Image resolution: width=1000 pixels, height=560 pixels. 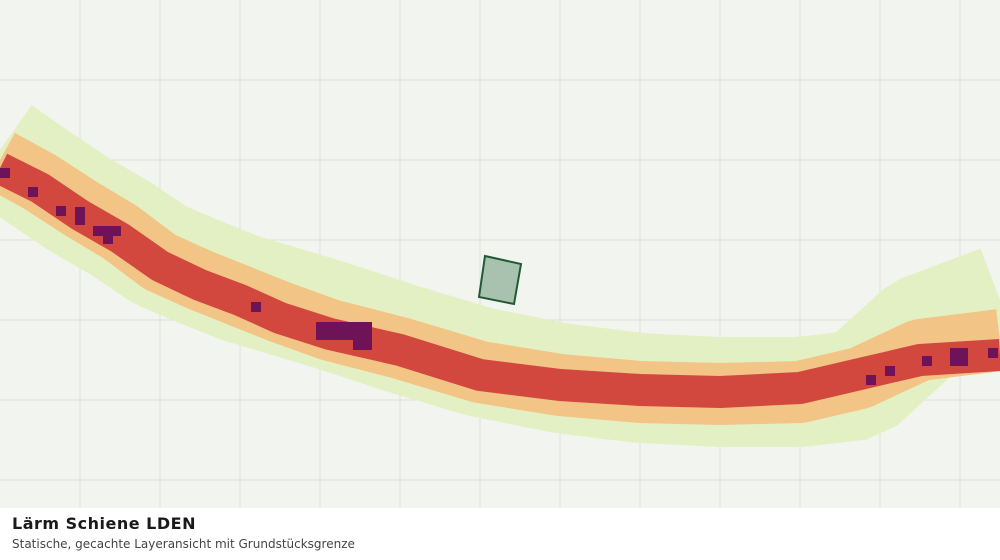 What do you see at coordinates (500, 280) in the screenshot?
I see `parcel-boundary` at bounding box center [500, 280].